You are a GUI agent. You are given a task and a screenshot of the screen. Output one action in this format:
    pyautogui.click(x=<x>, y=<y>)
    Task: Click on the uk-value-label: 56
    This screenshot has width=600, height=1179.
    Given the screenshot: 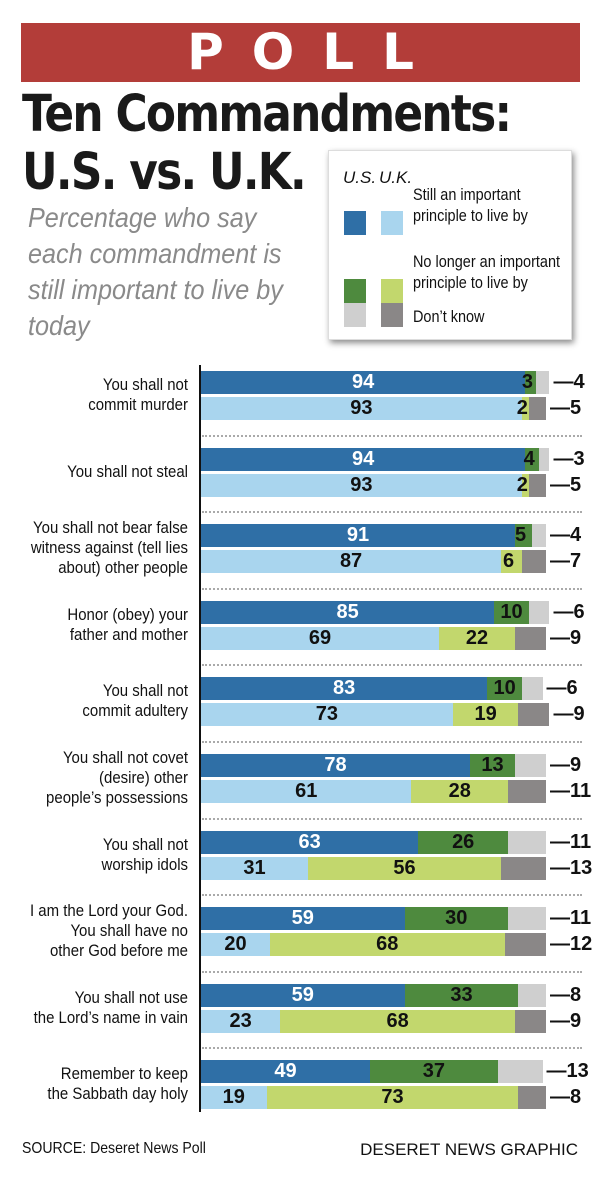 What is the action you would take?
    pyautogui.click(x=404, y=867)
    